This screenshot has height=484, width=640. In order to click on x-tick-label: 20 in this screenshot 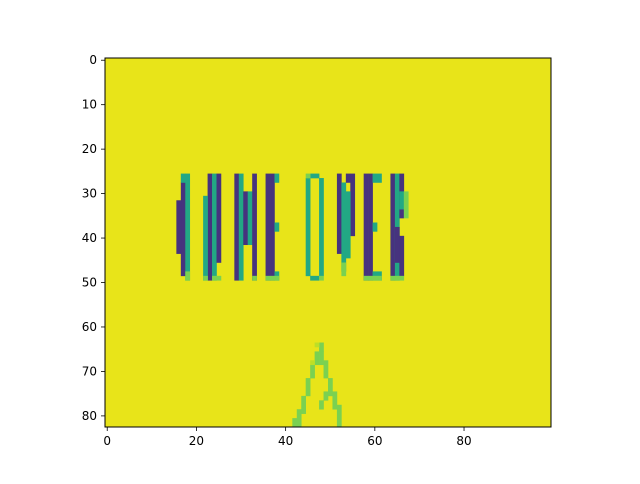, I will do `click(196, 441)`.